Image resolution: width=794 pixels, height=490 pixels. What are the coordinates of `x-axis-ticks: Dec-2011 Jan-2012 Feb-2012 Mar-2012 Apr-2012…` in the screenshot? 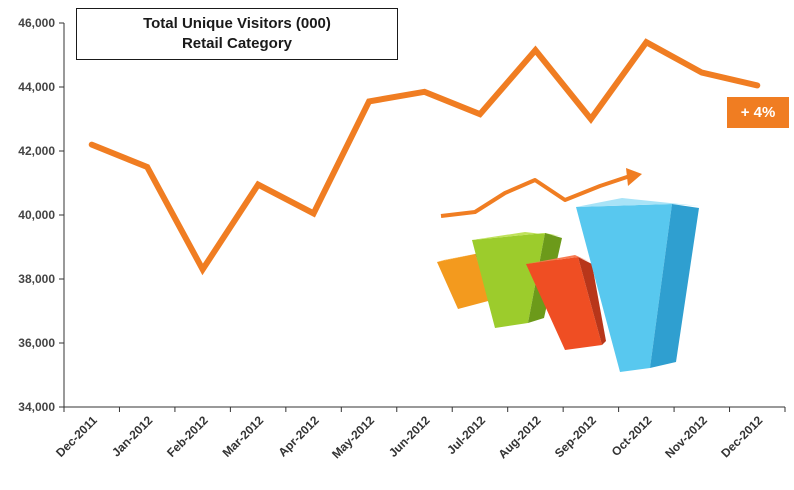 It's located at (419, 434).